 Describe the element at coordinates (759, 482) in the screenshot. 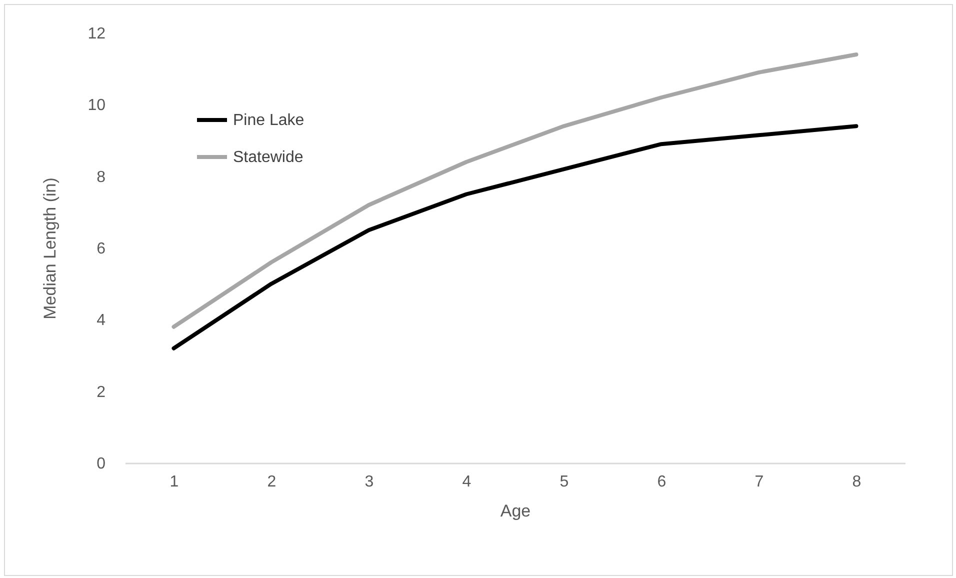

I see `x-tick-label: 7` at that location.